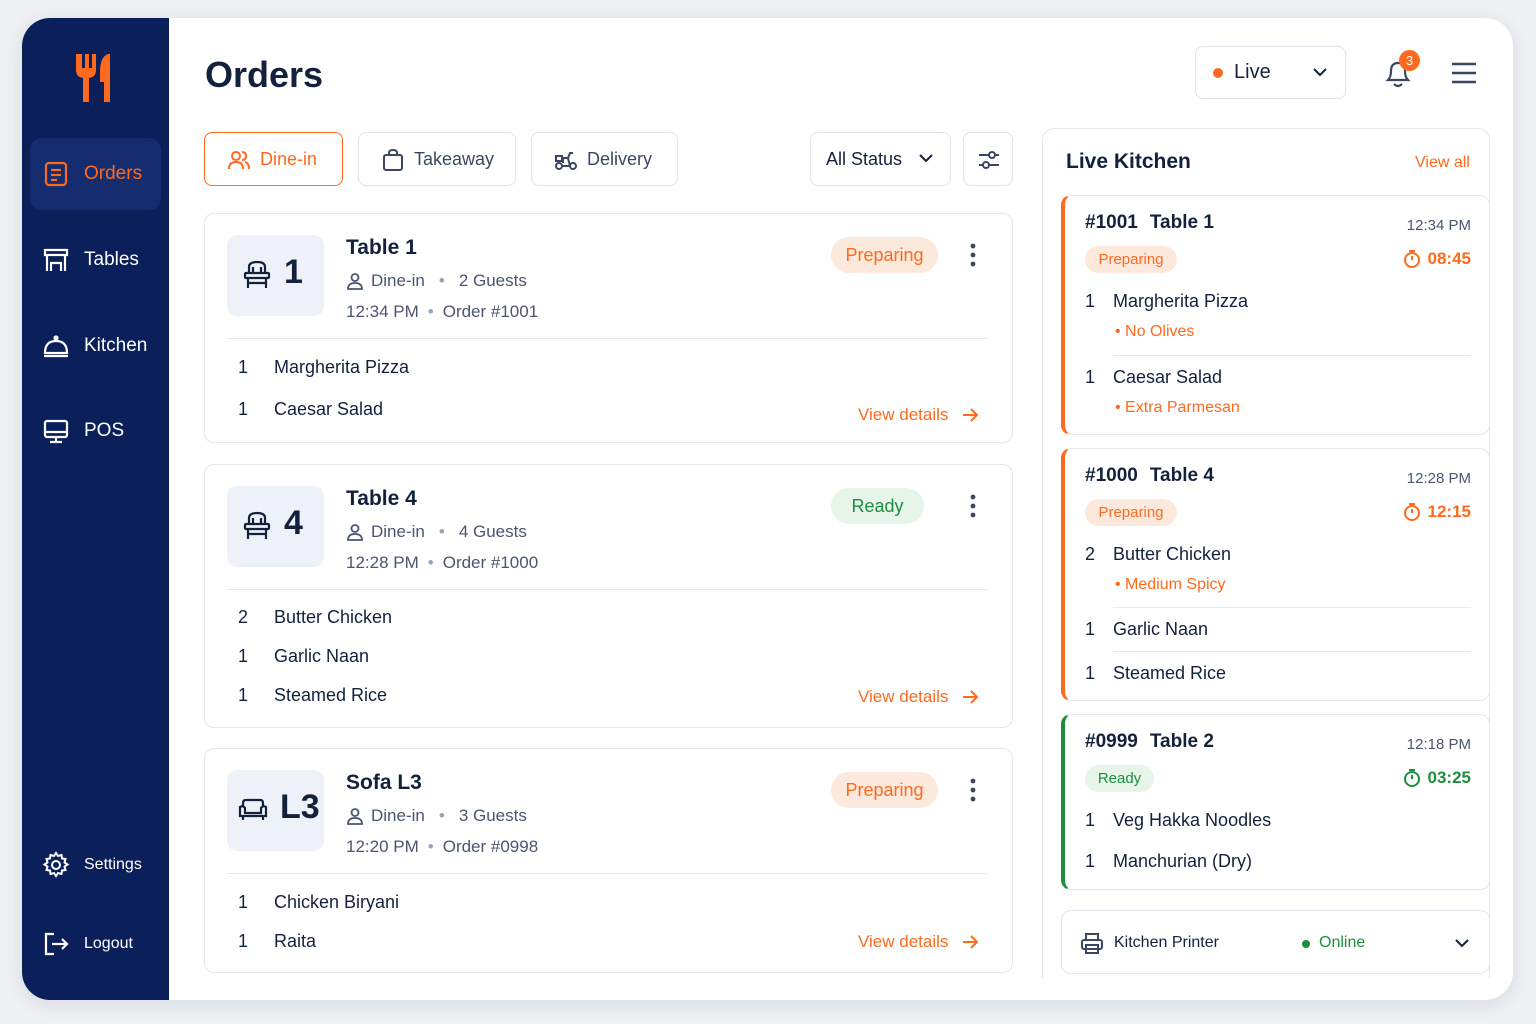 This screenshot has width=1536, height=1024. Describe the element at coordinates (322, 656) in the screenshot. I see `item-name: Garlic Naan` at that location.